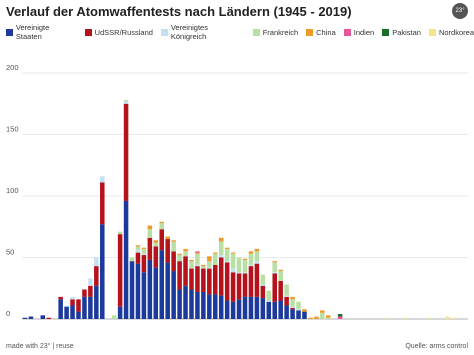 Image resolution: width=474 pixels, height=355 pixels. I want to click on legend-item: Nordkorea, so click(451, 32).